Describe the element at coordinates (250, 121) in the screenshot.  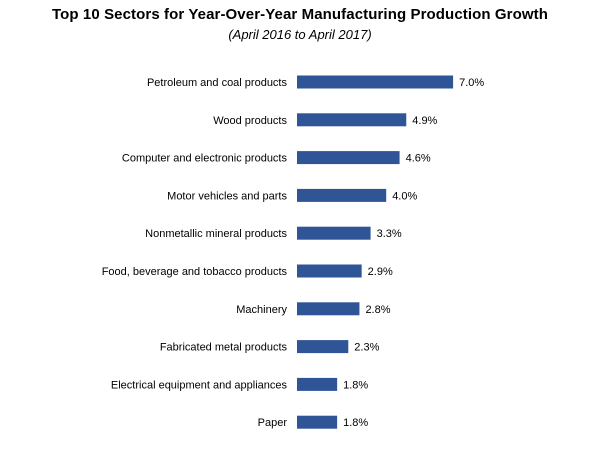
I see `category-label: Wood products` at that location.